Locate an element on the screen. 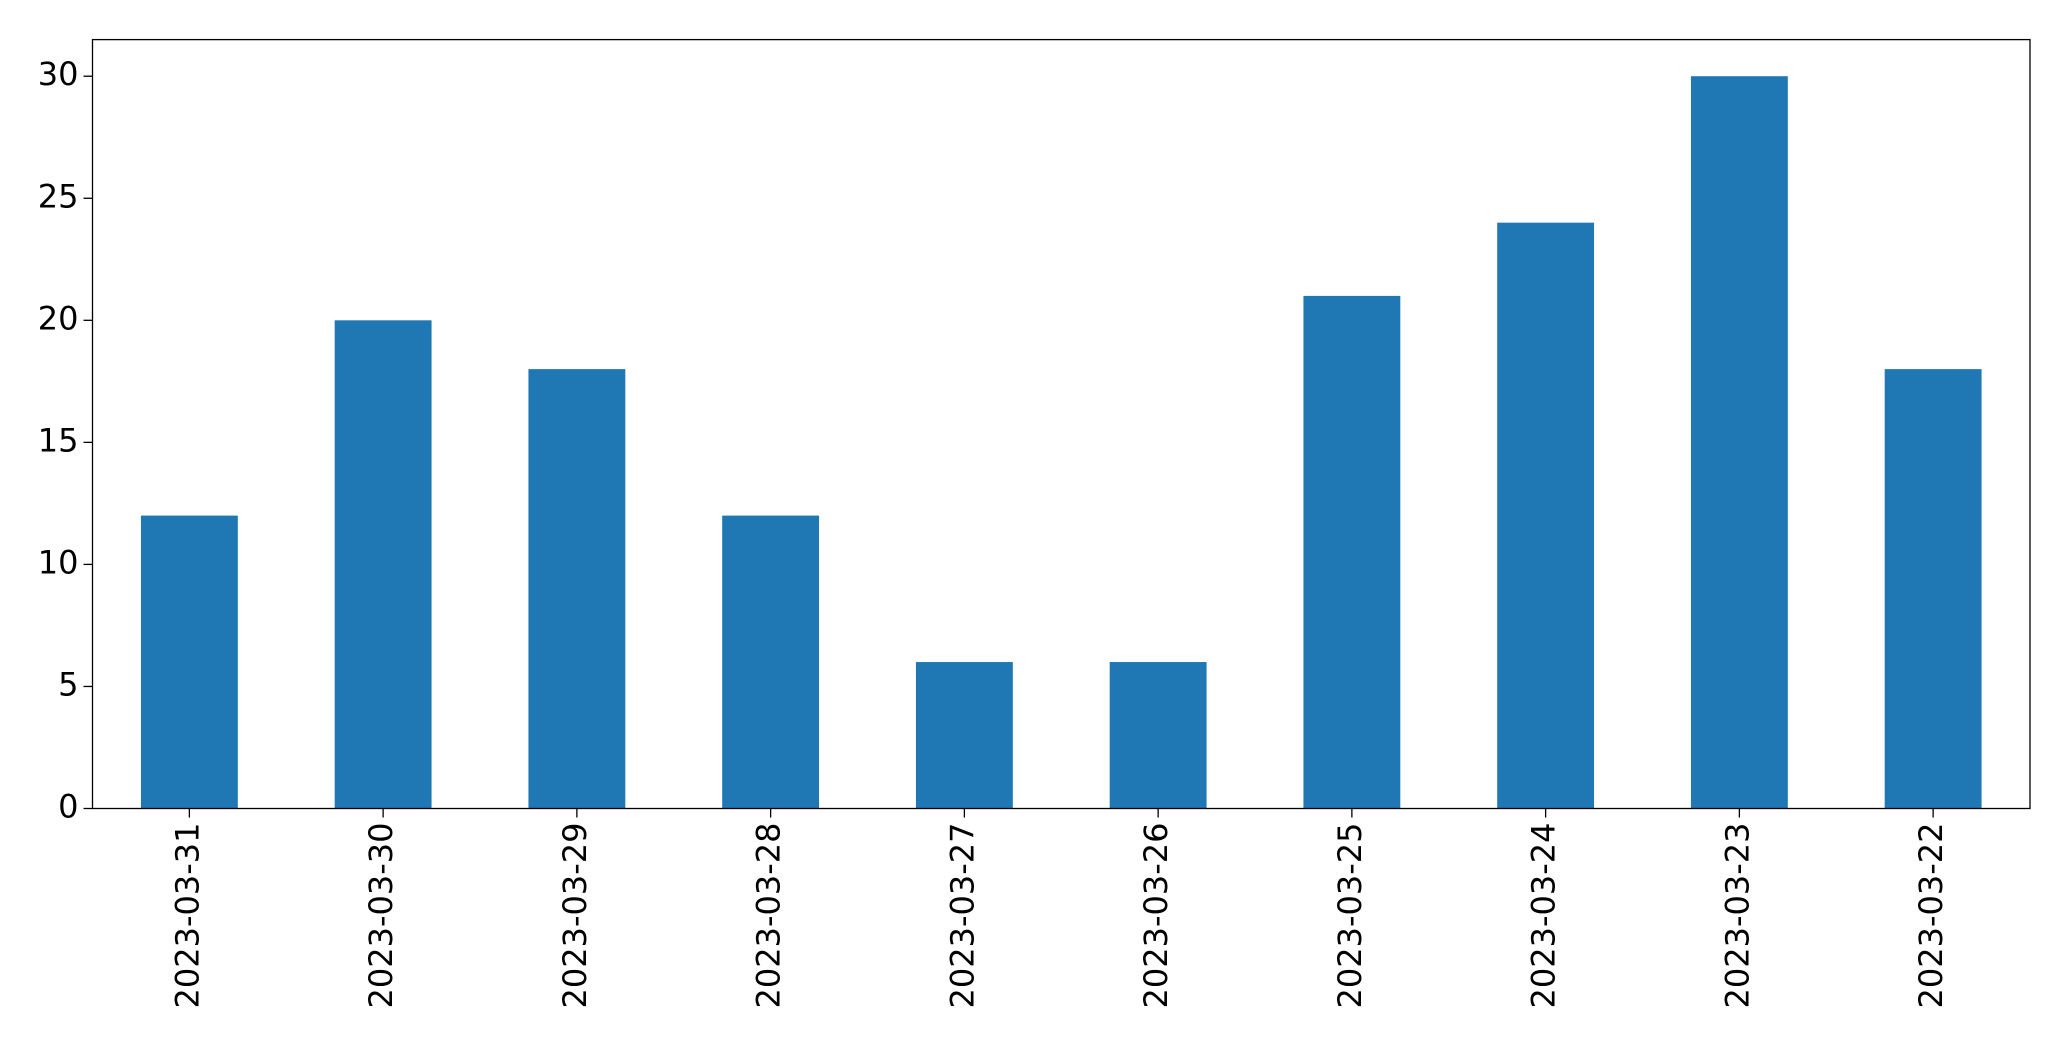  x-tick-label: 2023-03-29 is located at coordinates (575, 916).